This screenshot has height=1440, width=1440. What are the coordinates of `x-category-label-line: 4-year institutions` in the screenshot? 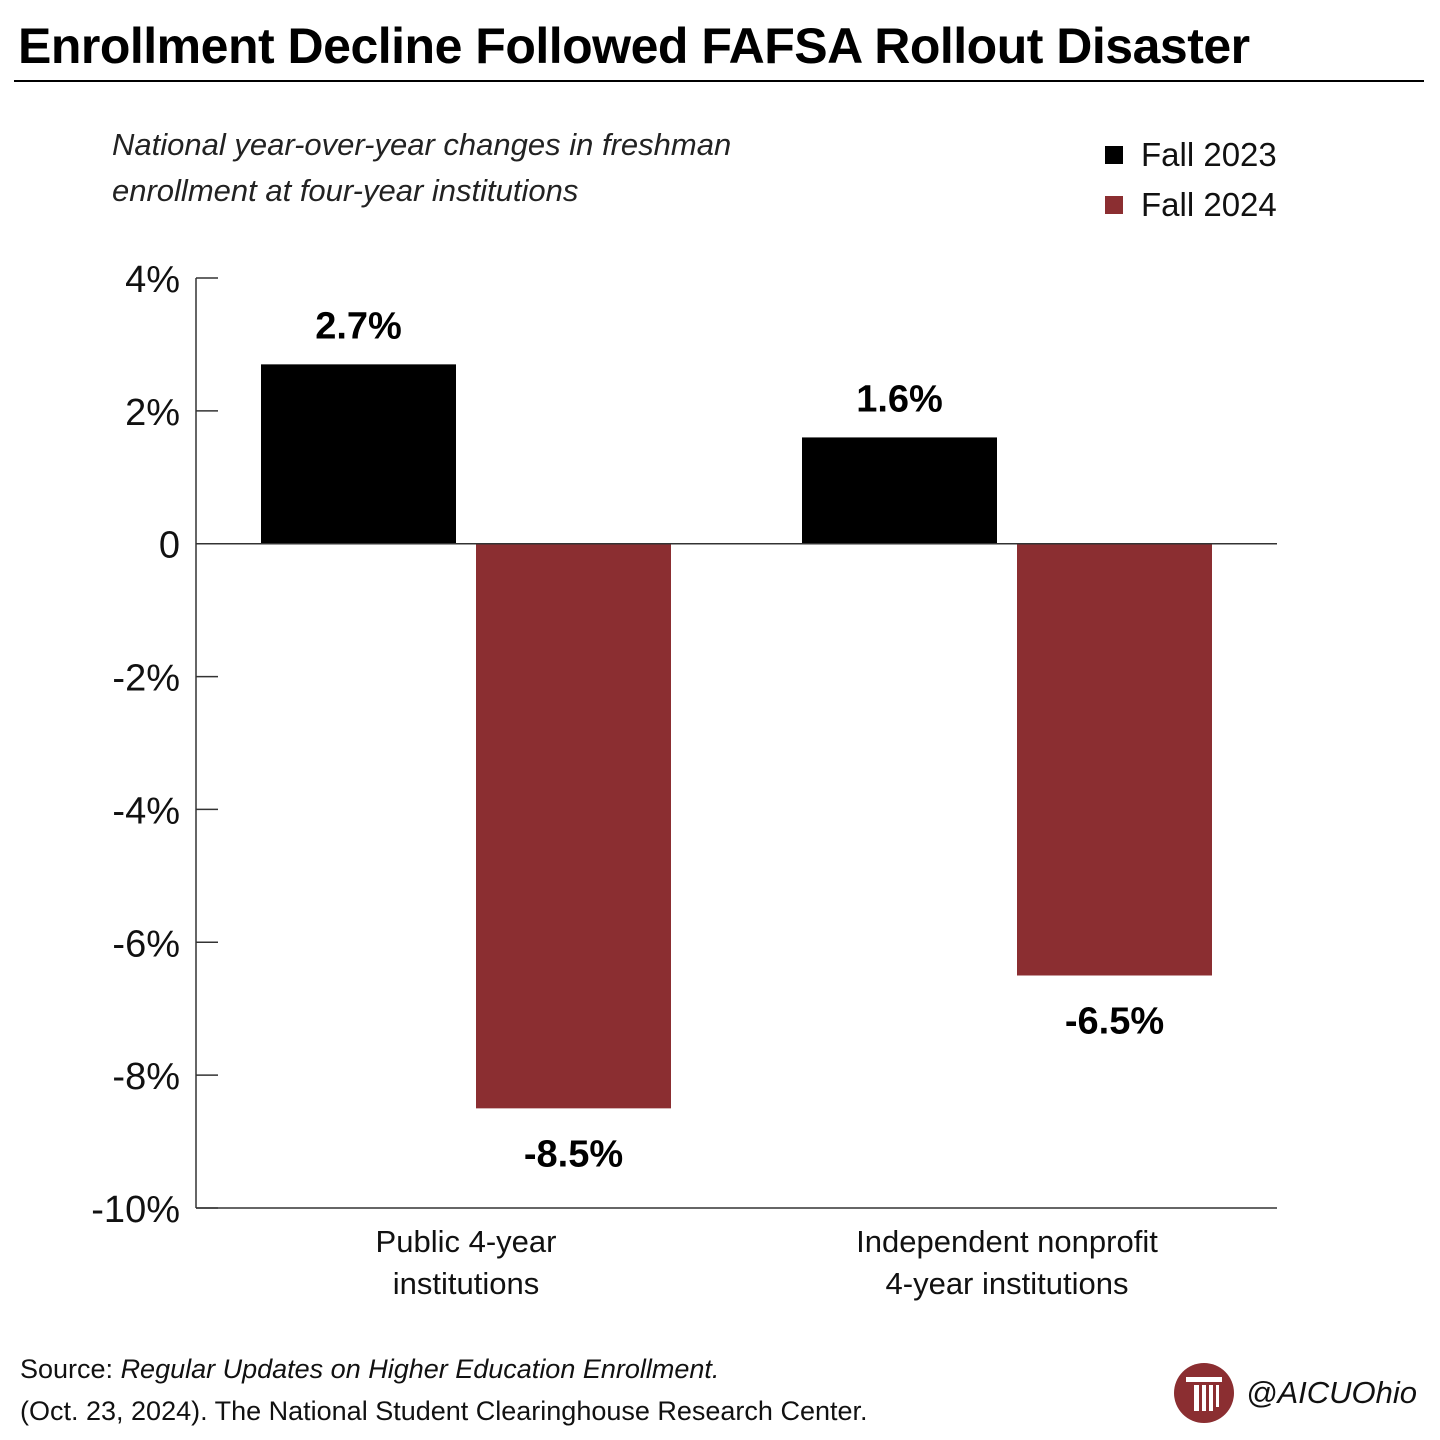 It's located at (1007, 1283).